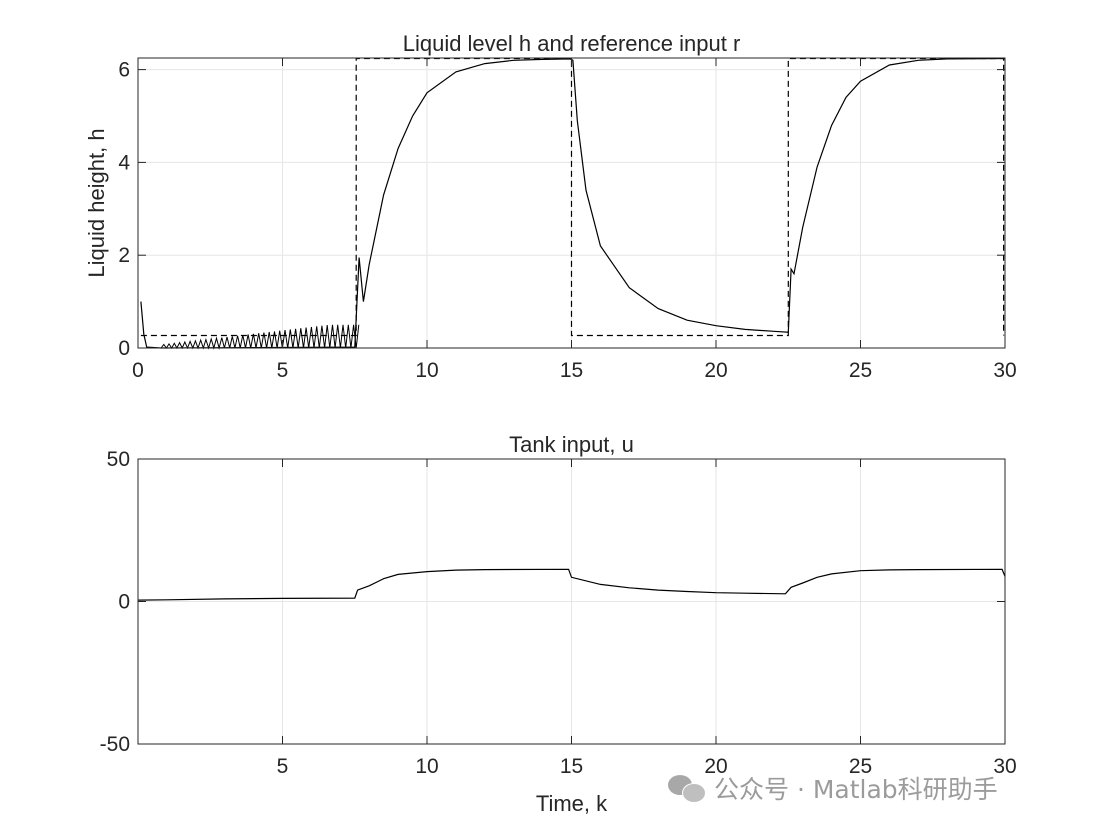 Image resolution: width=1105 pixels, height=831 pixels. What do you see at coordinates (571, 584) in the screenshot?
I see `series-line` at bounding box center [571, 584].